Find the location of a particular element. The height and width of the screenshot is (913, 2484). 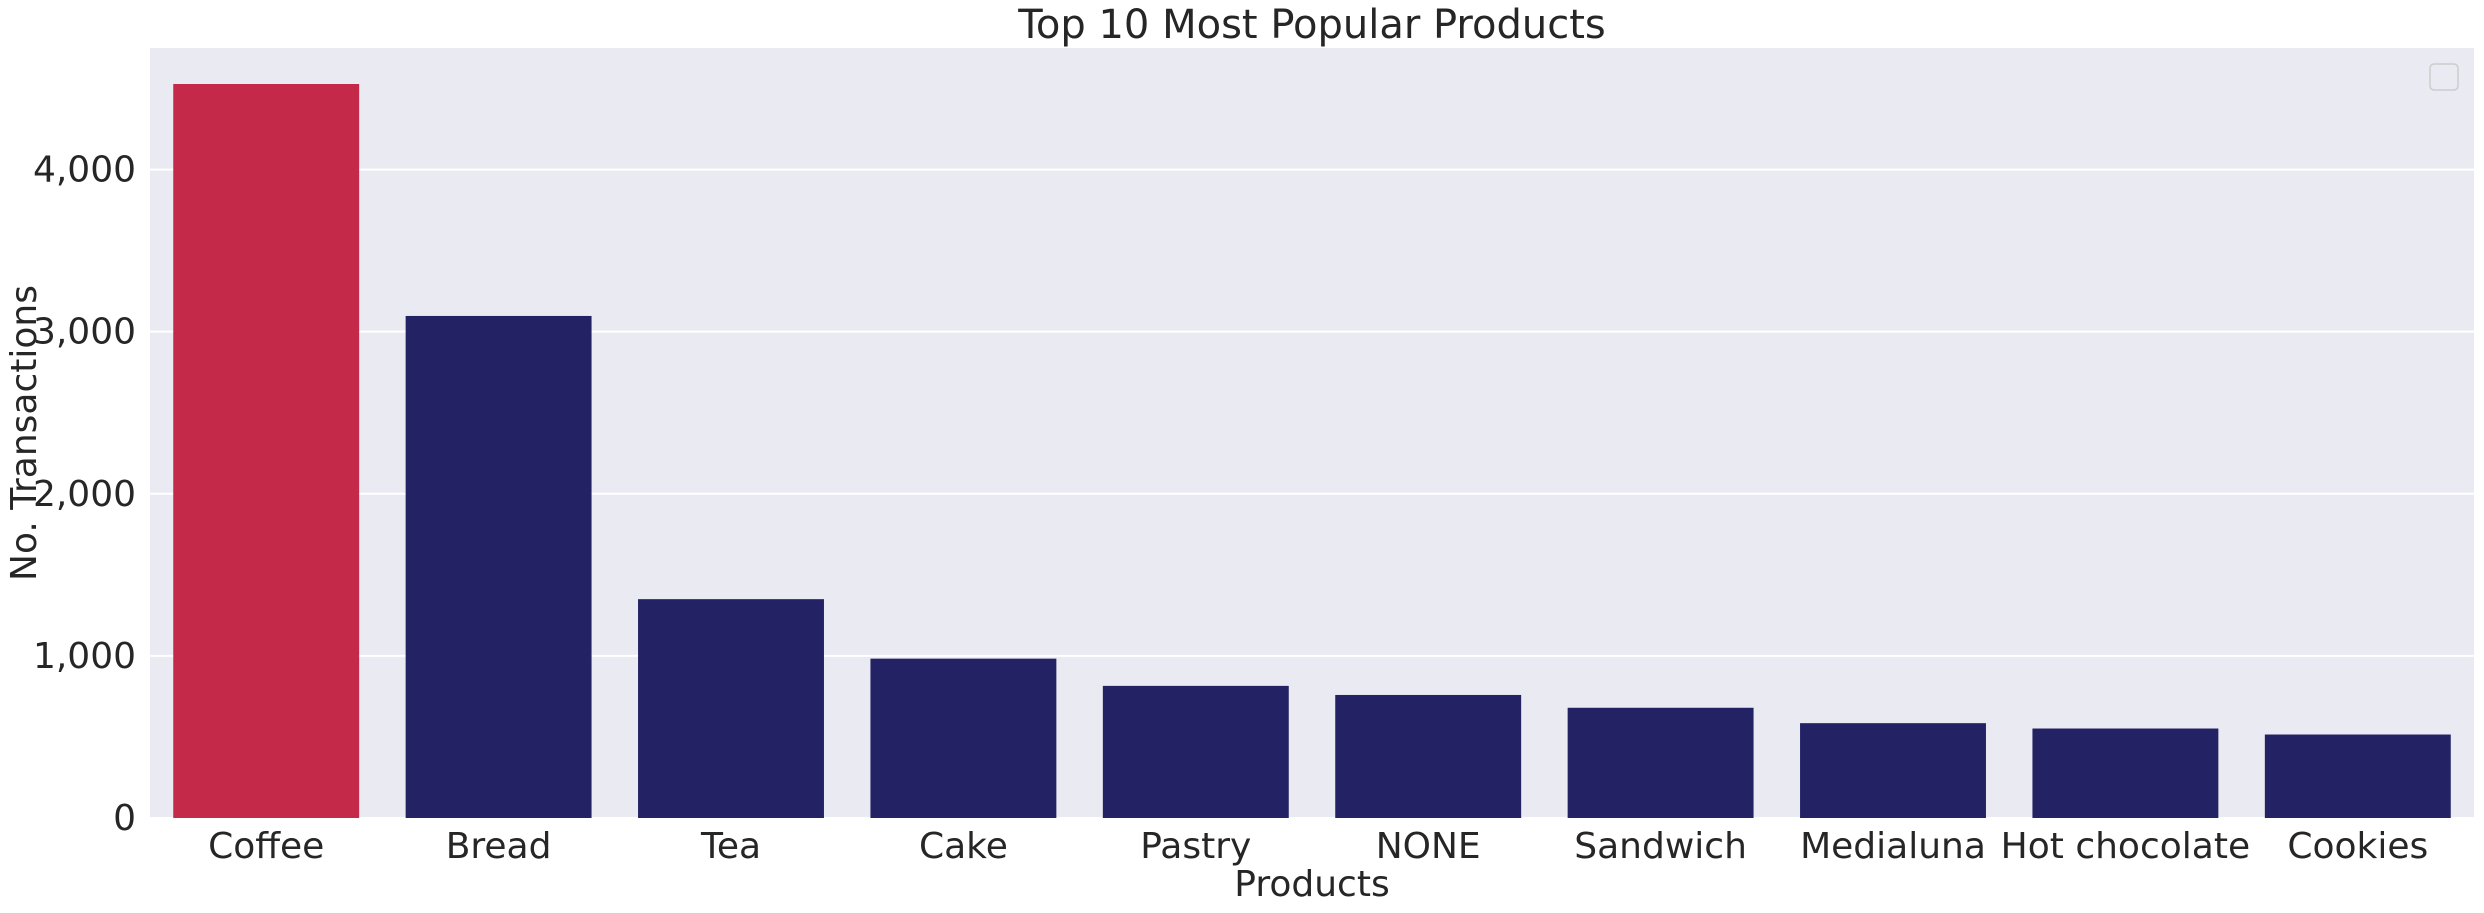

bar-medialuna is located at coordinates (1893, 770).